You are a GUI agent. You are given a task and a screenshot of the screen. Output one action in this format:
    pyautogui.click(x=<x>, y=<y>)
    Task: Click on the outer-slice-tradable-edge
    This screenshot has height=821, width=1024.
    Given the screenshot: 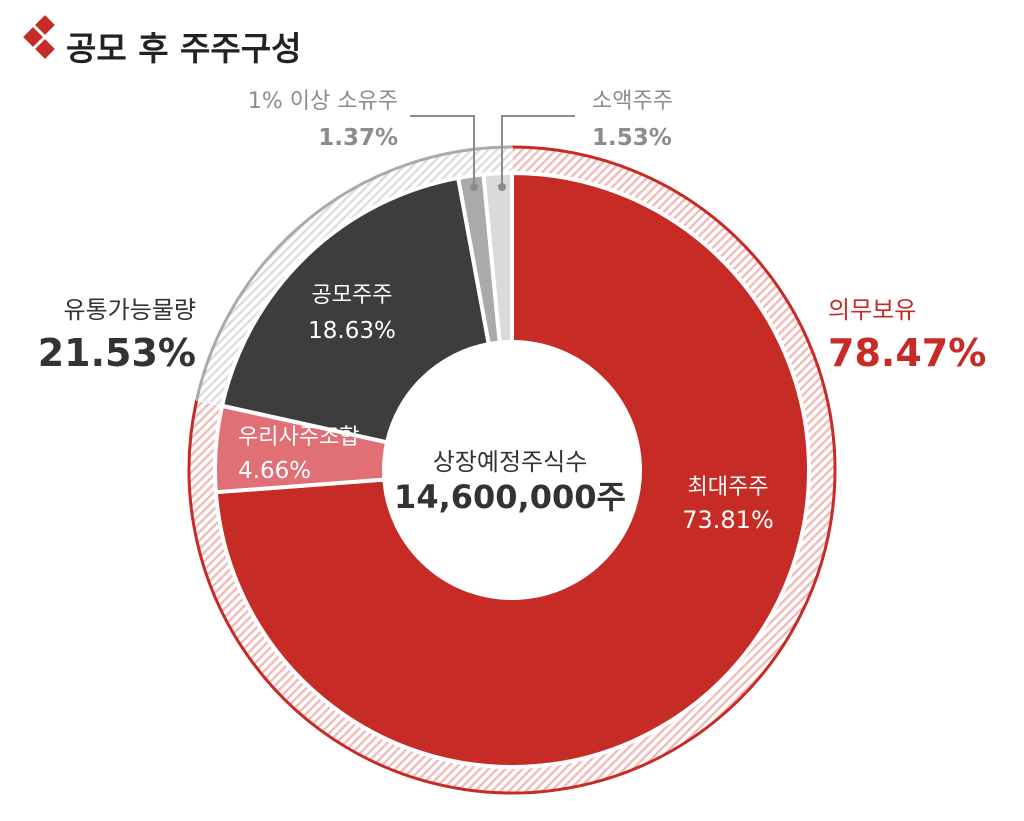 What is the action you would take?
    pyautogui.click(x=354, y=273)
    